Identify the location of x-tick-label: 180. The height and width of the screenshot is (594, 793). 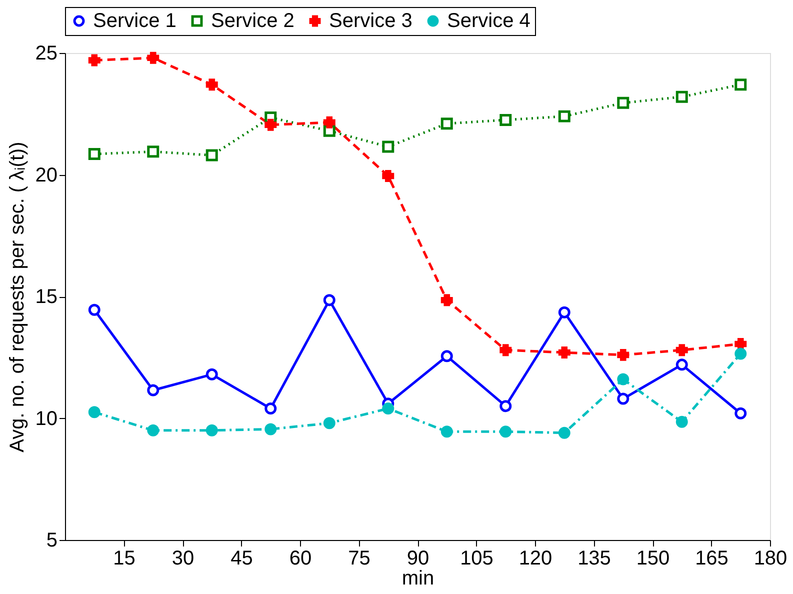
(771, 559).